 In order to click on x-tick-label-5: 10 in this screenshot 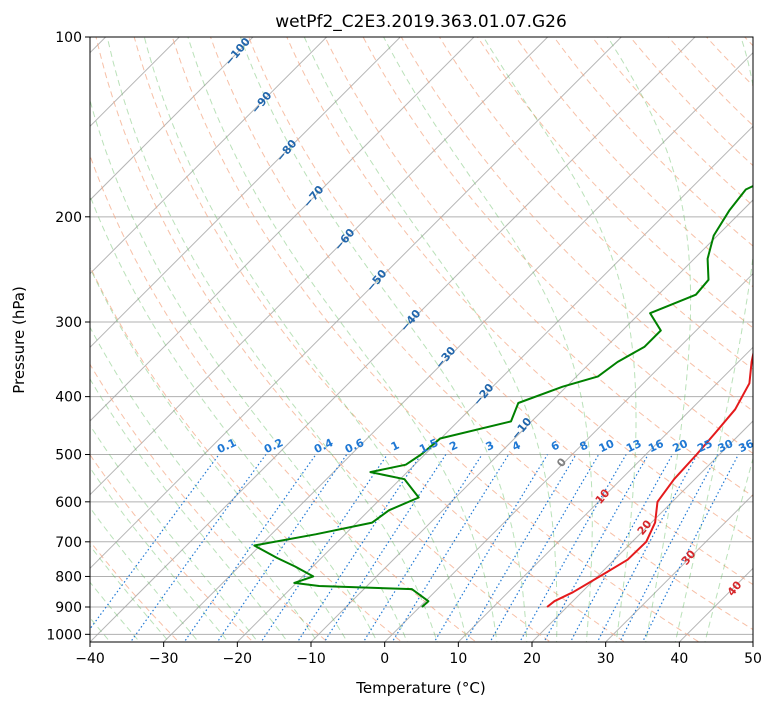, I will do `click(458, 659)`.